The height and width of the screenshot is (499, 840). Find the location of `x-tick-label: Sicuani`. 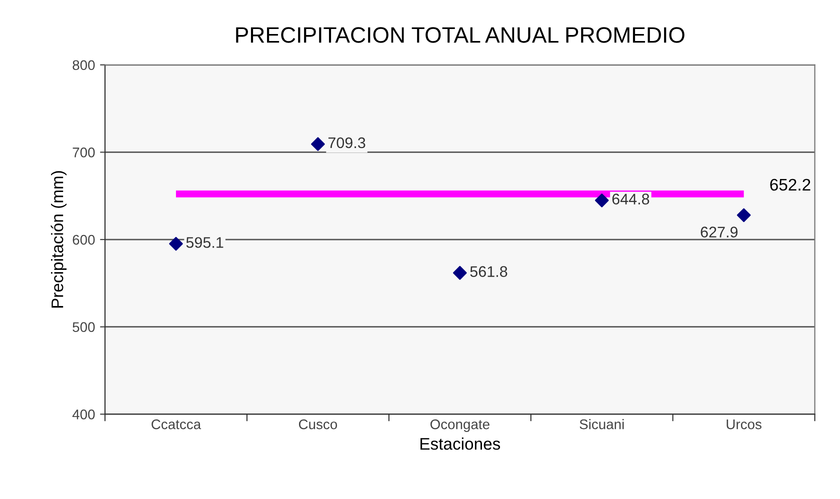

x-tick-label: Sicuani is located at coordinates (602, 424).